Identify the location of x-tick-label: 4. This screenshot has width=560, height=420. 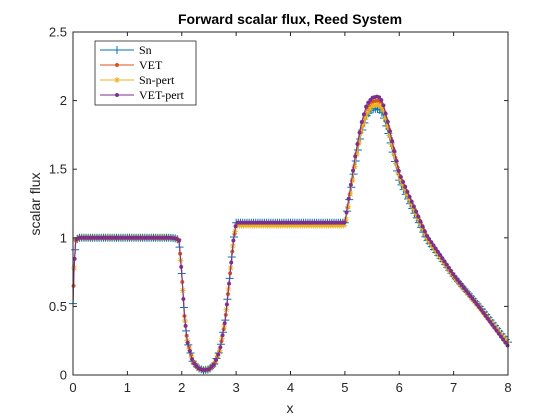
(290, 387).